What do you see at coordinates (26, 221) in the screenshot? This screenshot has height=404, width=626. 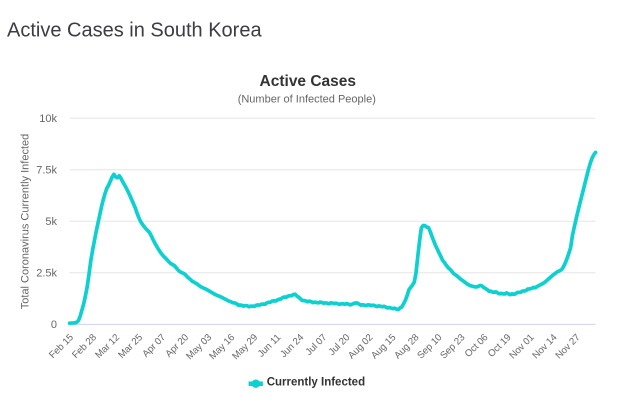 I see `svg-text:Total Coronavirus Currently In: Total Coronavirus Currently Infected` at bounding box center [26, 221].